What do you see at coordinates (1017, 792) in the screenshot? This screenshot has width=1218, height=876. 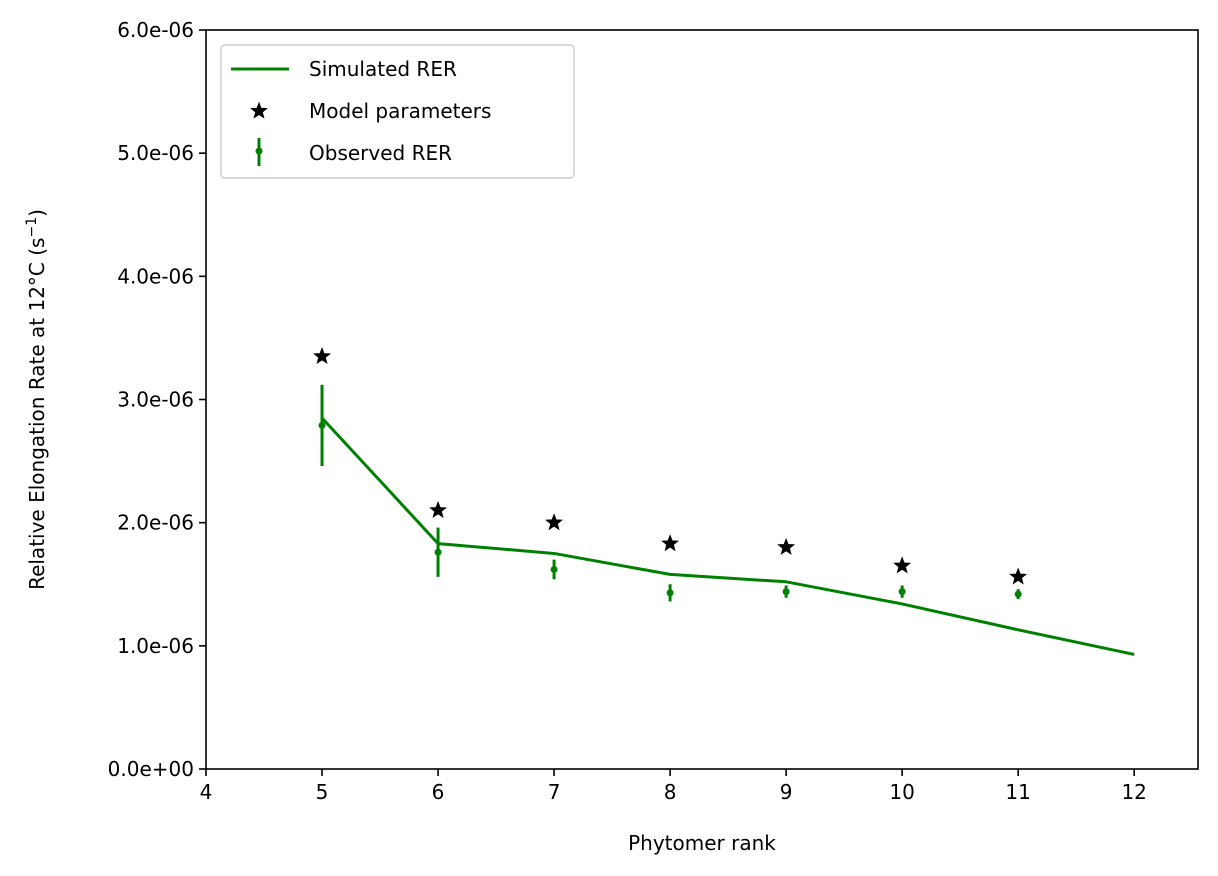 I see `x-tick-label: 11` at bounding box center [1017, 792].